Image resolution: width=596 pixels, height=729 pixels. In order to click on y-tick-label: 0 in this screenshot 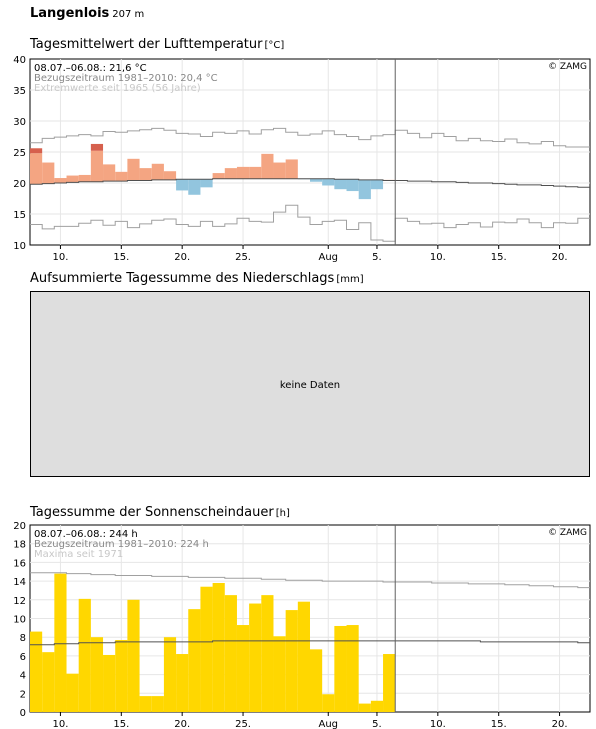, I will do `click(23, 713)`.